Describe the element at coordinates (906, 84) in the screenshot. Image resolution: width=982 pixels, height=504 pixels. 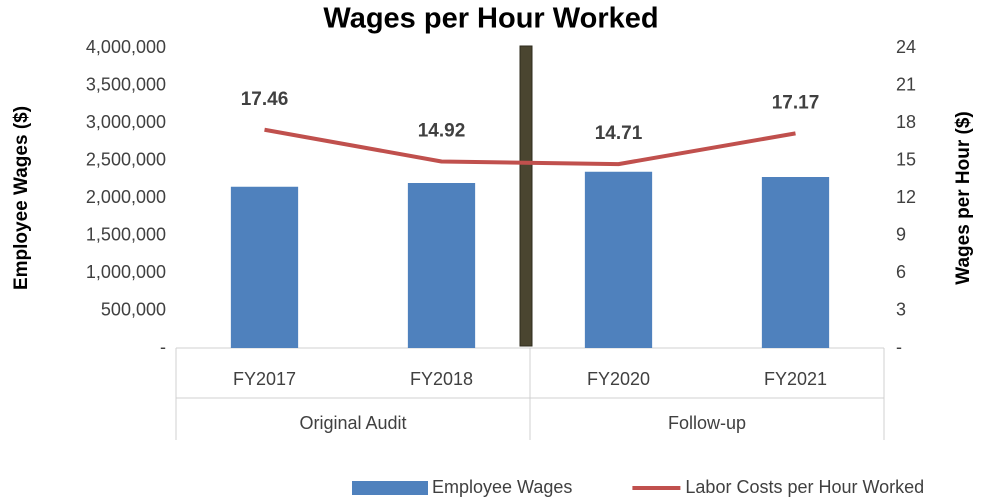
I see `y2-tick-label: 21` at that location.